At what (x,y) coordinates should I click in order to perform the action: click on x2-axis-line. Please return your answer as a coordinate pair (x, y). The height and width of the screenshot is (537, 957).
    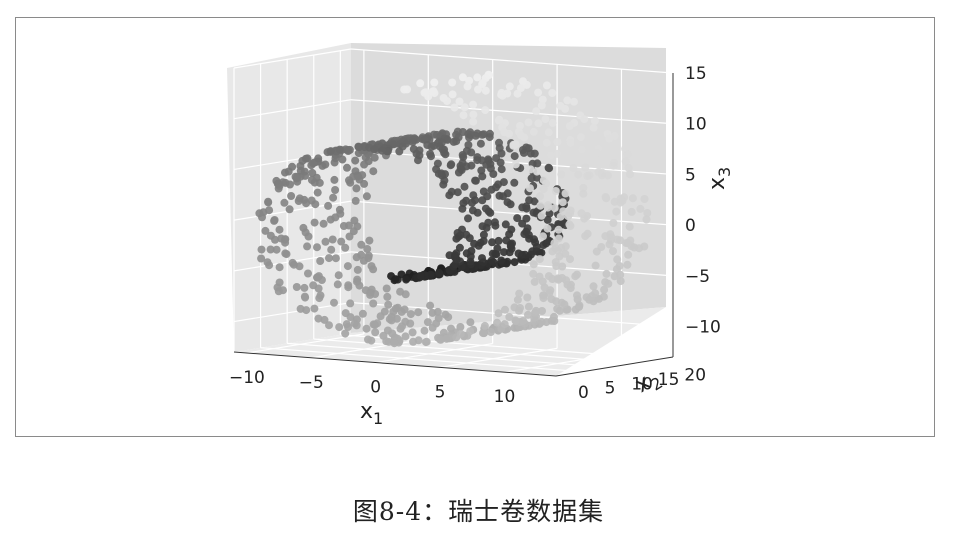
    Looking at the image, I should click on (614, 366).